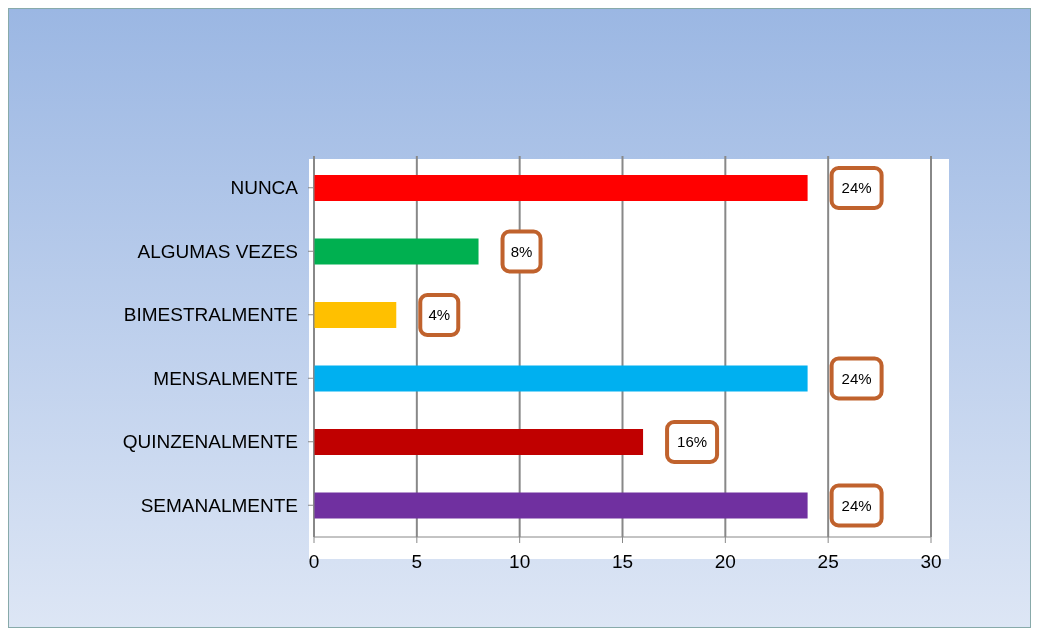 The image size is (1037, 634). Describe the element at coordinates (314, 562) in the screenshot. I see `x-tick-label: 0` at that location.